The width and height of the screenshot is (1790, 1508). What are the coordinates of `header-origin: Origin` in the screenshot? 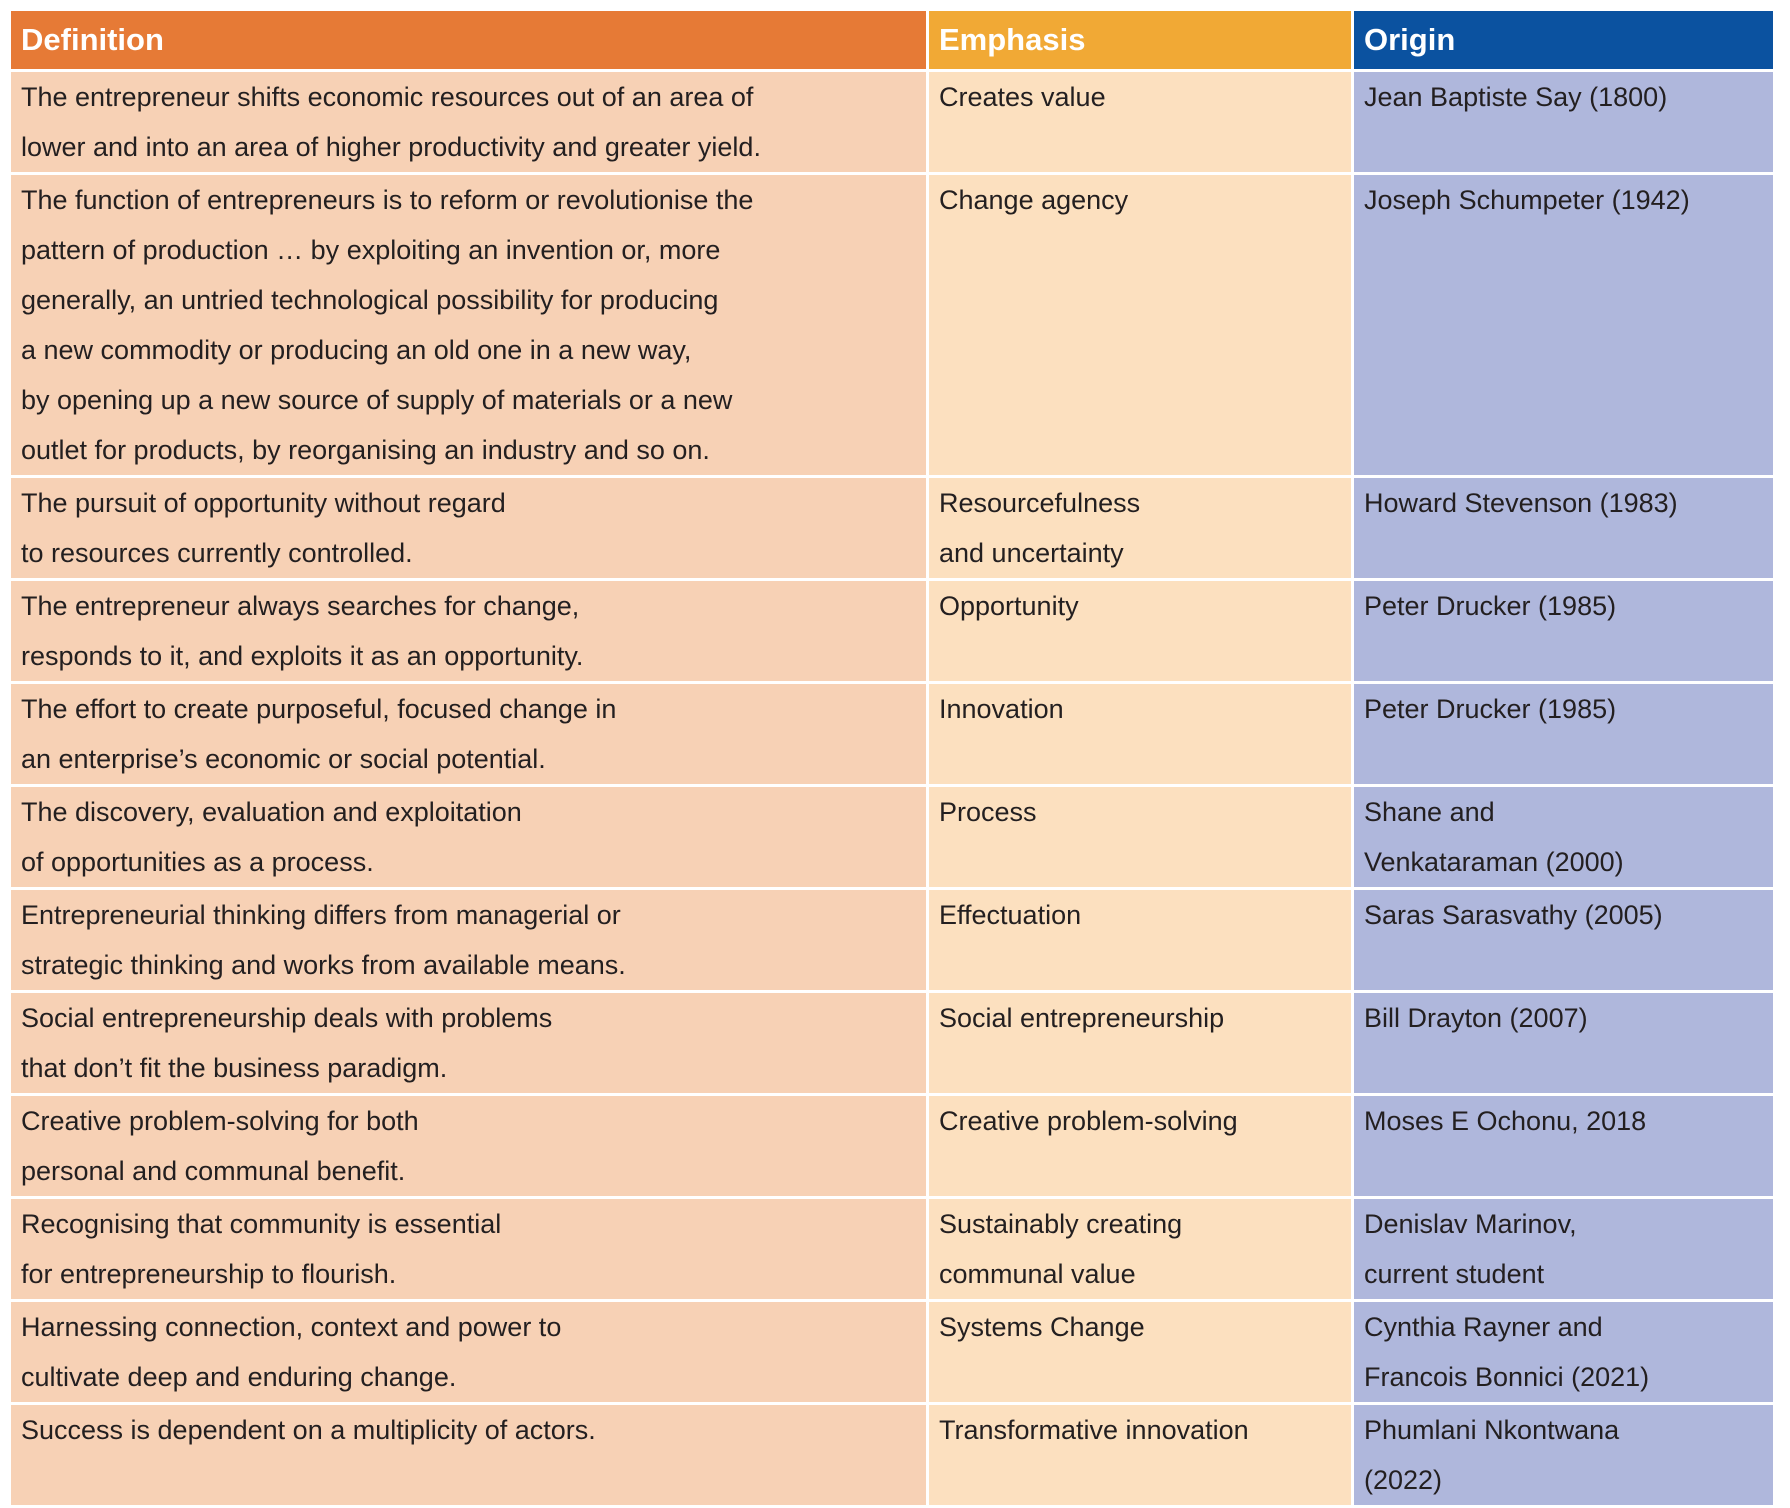 It's located at (1563, 40).